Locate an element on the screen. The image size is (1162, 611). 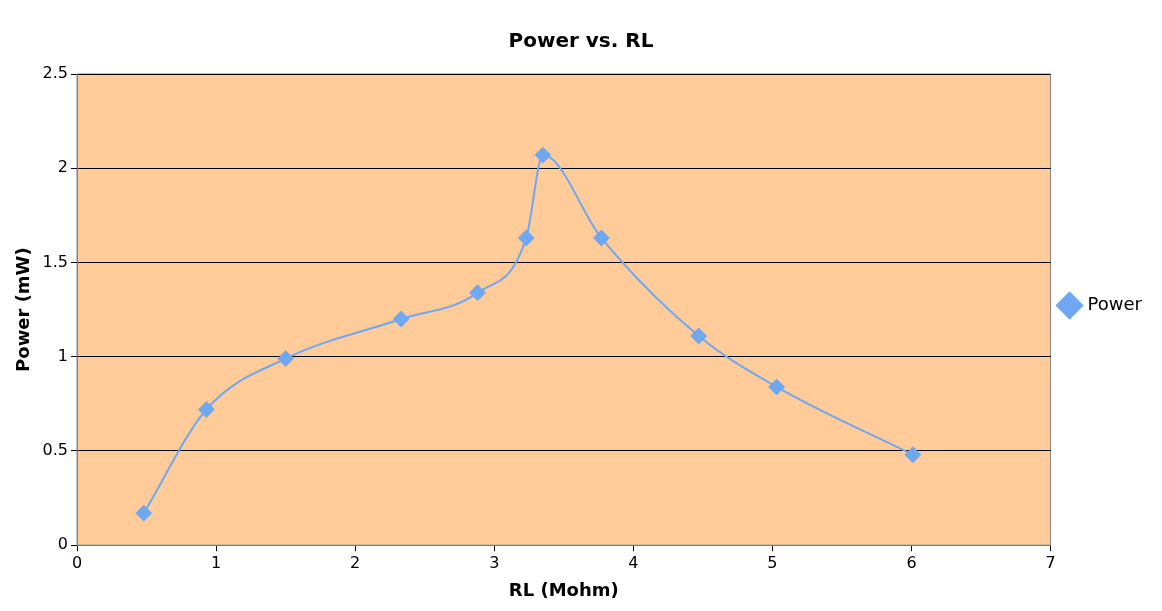
x-tick-label: 0 is located at coordinates (77, 562).